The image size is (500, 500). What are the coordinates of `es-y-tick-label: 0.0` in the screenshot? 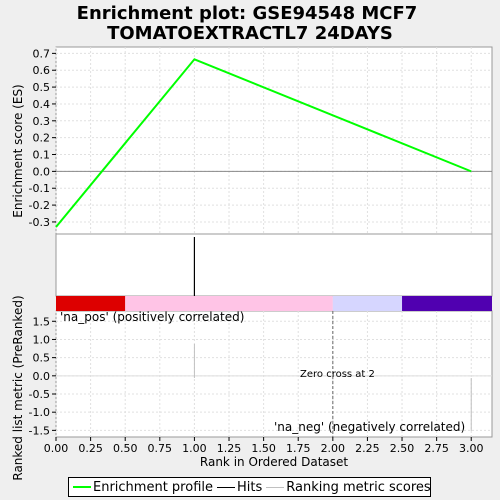 It's located at (42, 171).